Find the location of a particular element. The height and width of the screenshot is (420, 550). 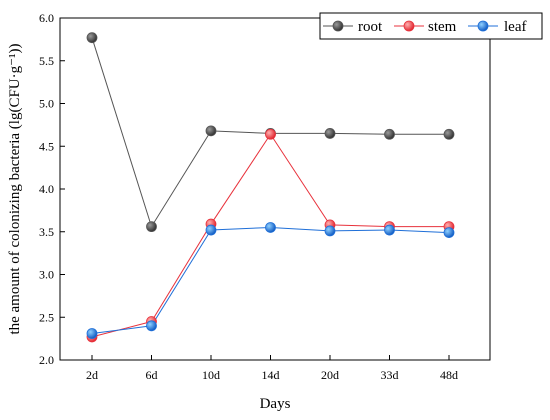

y-axis: 2.0 2.5 3.0 3.5 4.0 4.5 5.0 5.5 6.0 is located at coordinates (52, 189).